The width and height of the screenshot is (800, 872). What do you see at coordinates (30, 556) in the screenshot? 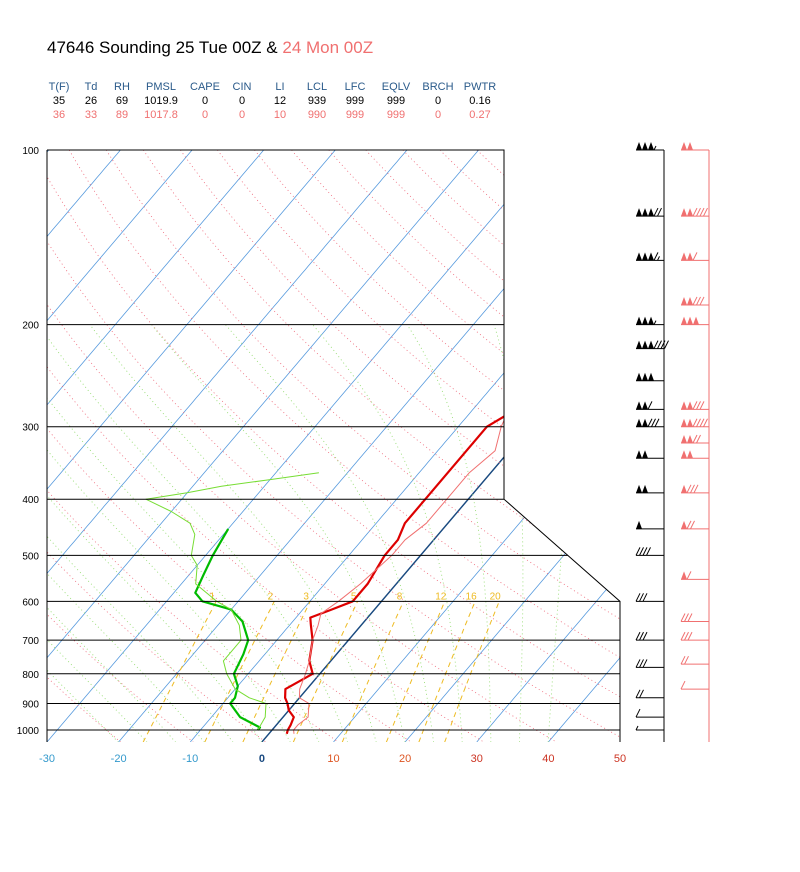
I see `pressure-label: 500` at bounding box center [30, 556].